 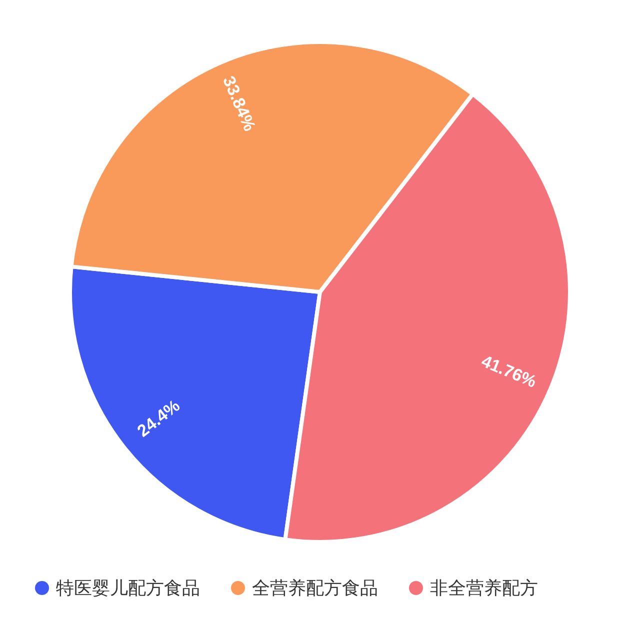 What do you see at coordinates (484, 588) in the screenshot?
I see `legend-label: 非全营养配方` at bounding box center [484, 588].